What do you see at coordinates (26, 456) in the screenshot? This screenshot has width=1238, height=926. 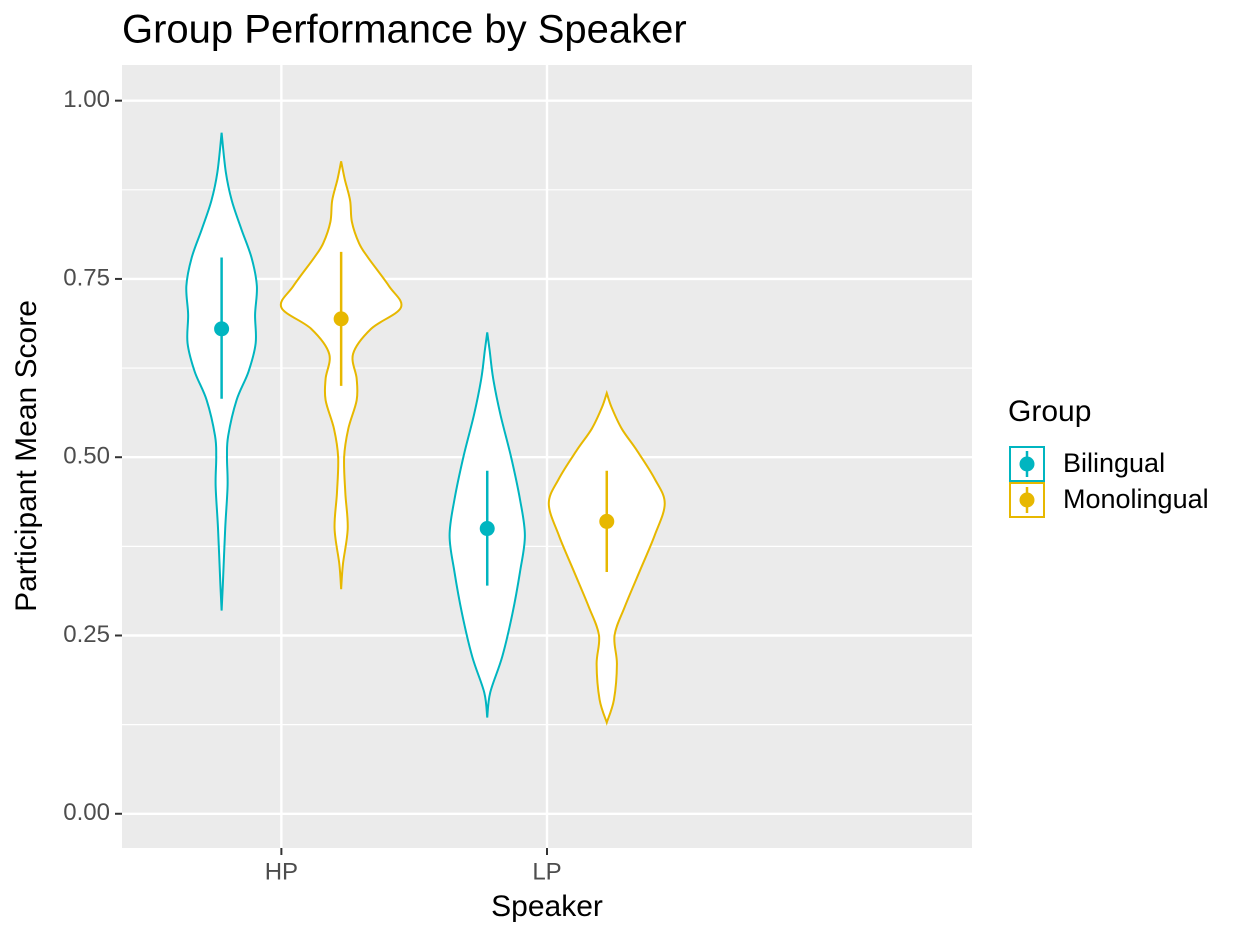 I see `y-axis-title: Participant Mean Score` at bounding box center [26, 456].